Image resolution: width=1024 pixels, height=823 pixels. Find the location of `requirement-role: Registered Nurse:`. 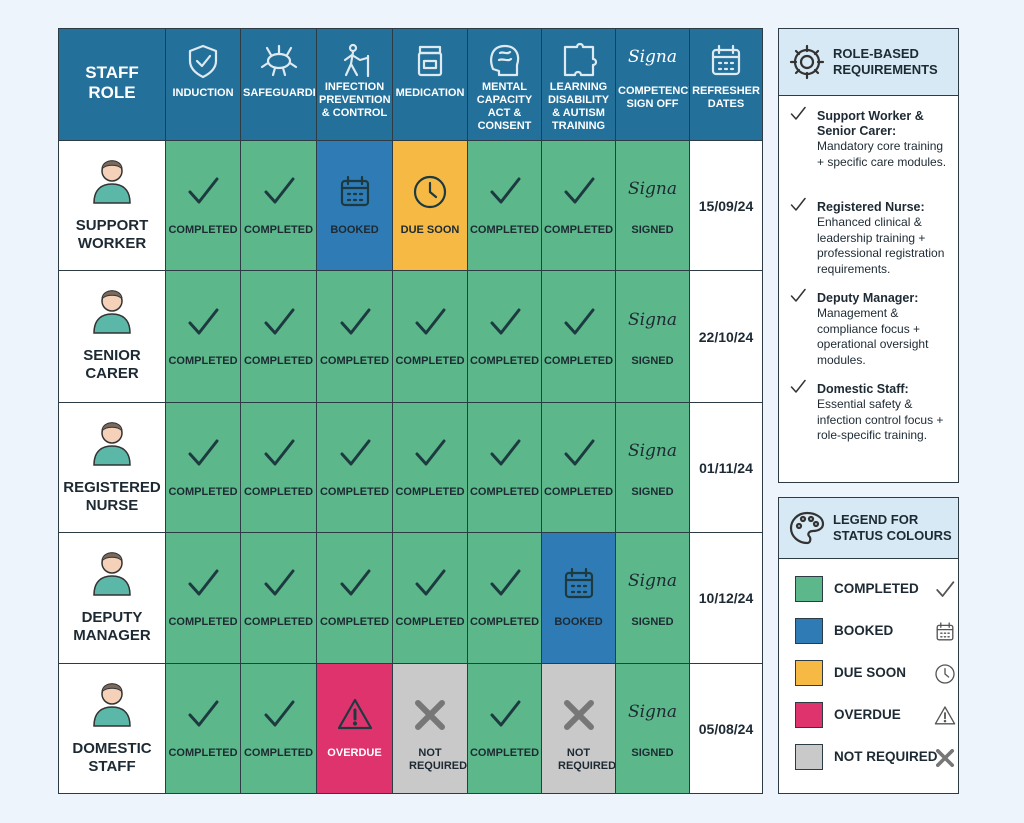

requirement-role: Registered Nurse: is located at coordinates (871, 207).